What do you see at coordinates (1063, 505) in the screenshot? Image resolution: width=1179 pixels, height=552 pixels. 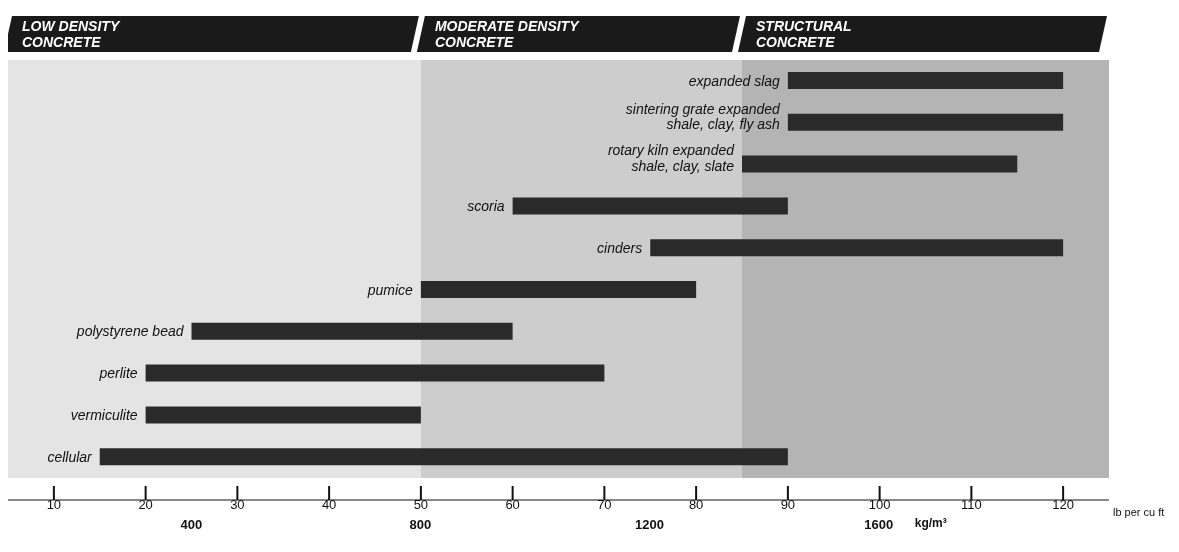 I see `x-tick-label: 120` at bounding box center [1063, 505].